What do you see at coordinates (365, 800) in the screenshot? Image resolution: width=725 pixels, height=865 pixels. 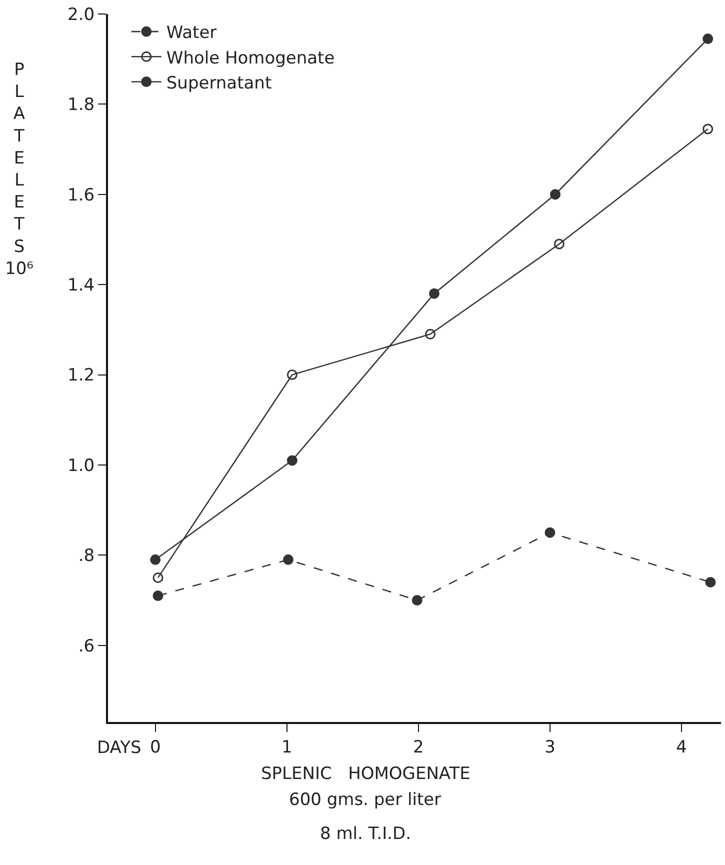 I see `text: 600 gms. per liter` at bounding box center [365, 800].